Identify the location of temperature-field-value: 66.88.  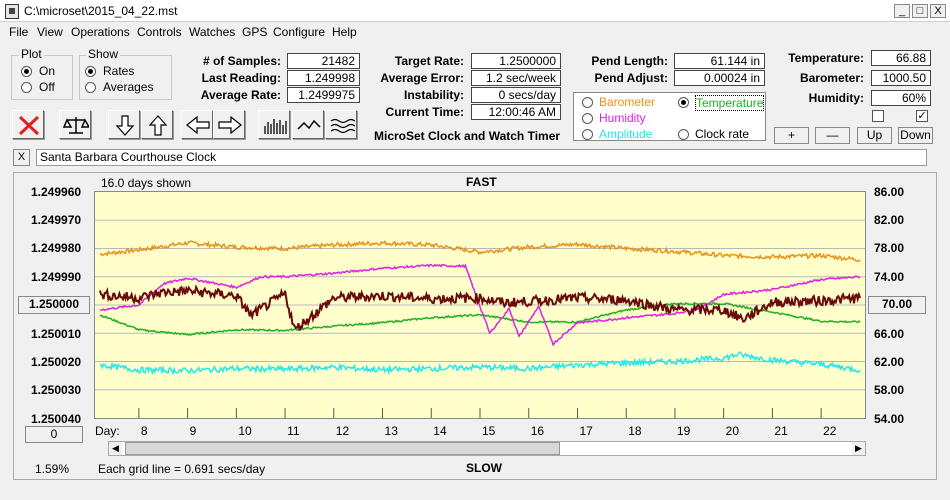
(901, 58).